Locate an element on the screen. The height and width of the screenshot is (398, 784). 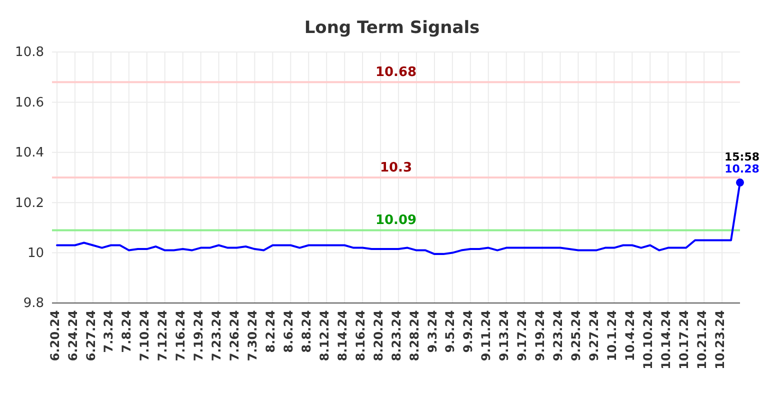
x-tick-label: 10.1.24 is located at coordinates (611, 336).